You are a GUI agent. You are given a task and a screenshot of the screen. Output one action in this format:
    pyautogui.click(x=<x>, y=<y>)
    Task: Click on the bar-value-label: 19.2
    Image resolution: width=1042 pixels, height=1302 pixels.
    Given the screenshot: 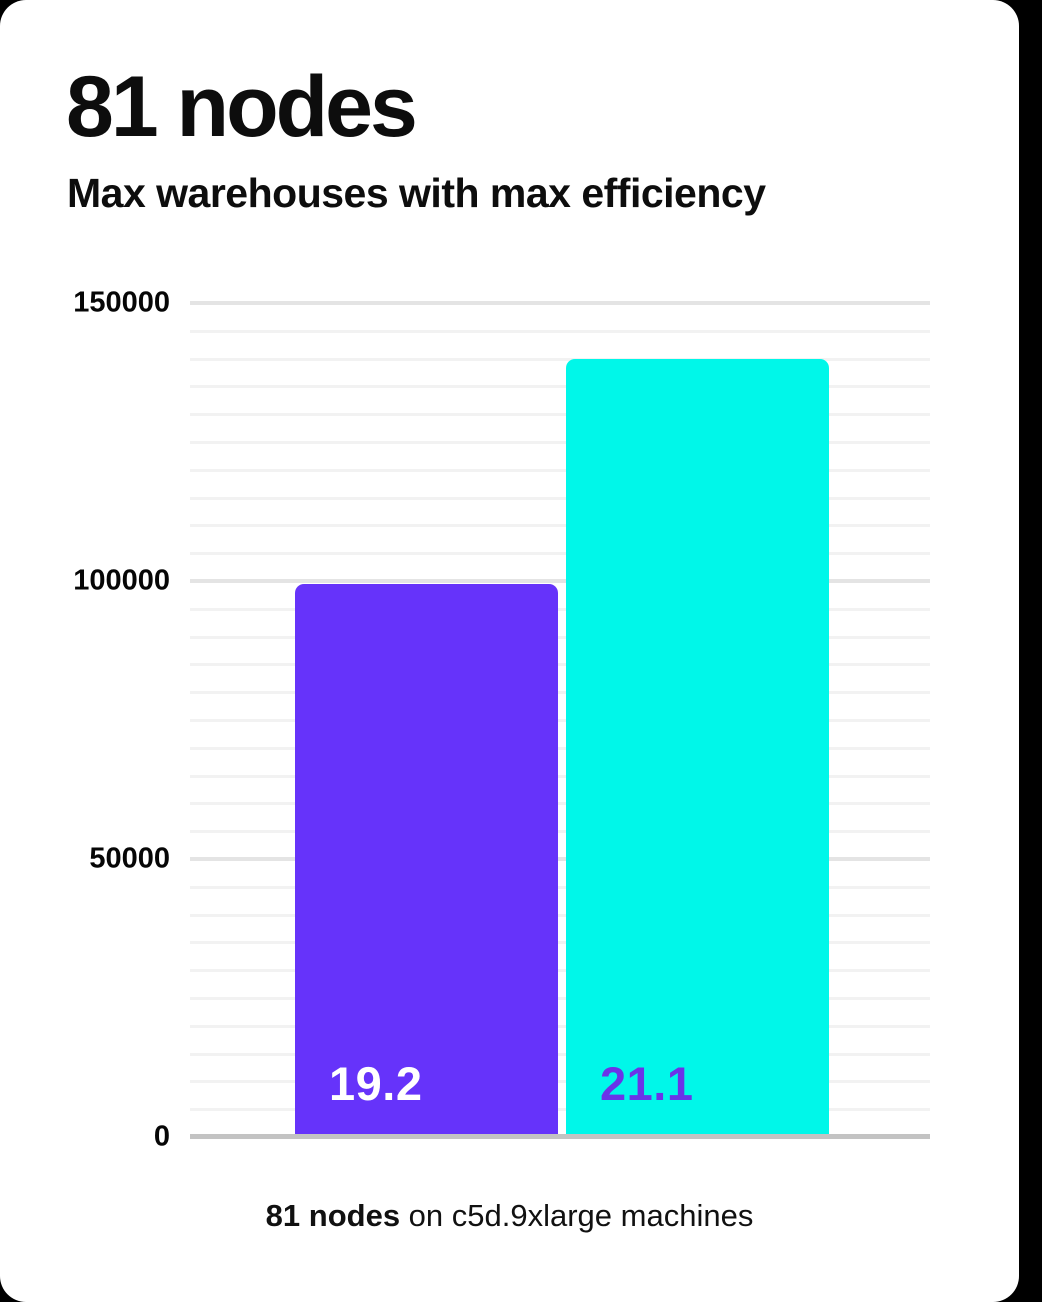 What is the action you would take?
    pyautogui.click(x=376, y=1083)
    